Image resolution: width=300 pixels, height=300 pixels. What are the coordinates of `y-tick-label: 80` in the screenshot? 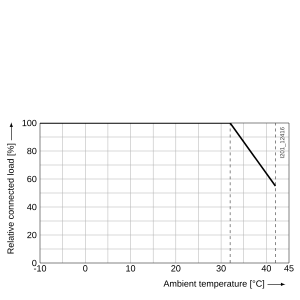 It's located at (31, 151).